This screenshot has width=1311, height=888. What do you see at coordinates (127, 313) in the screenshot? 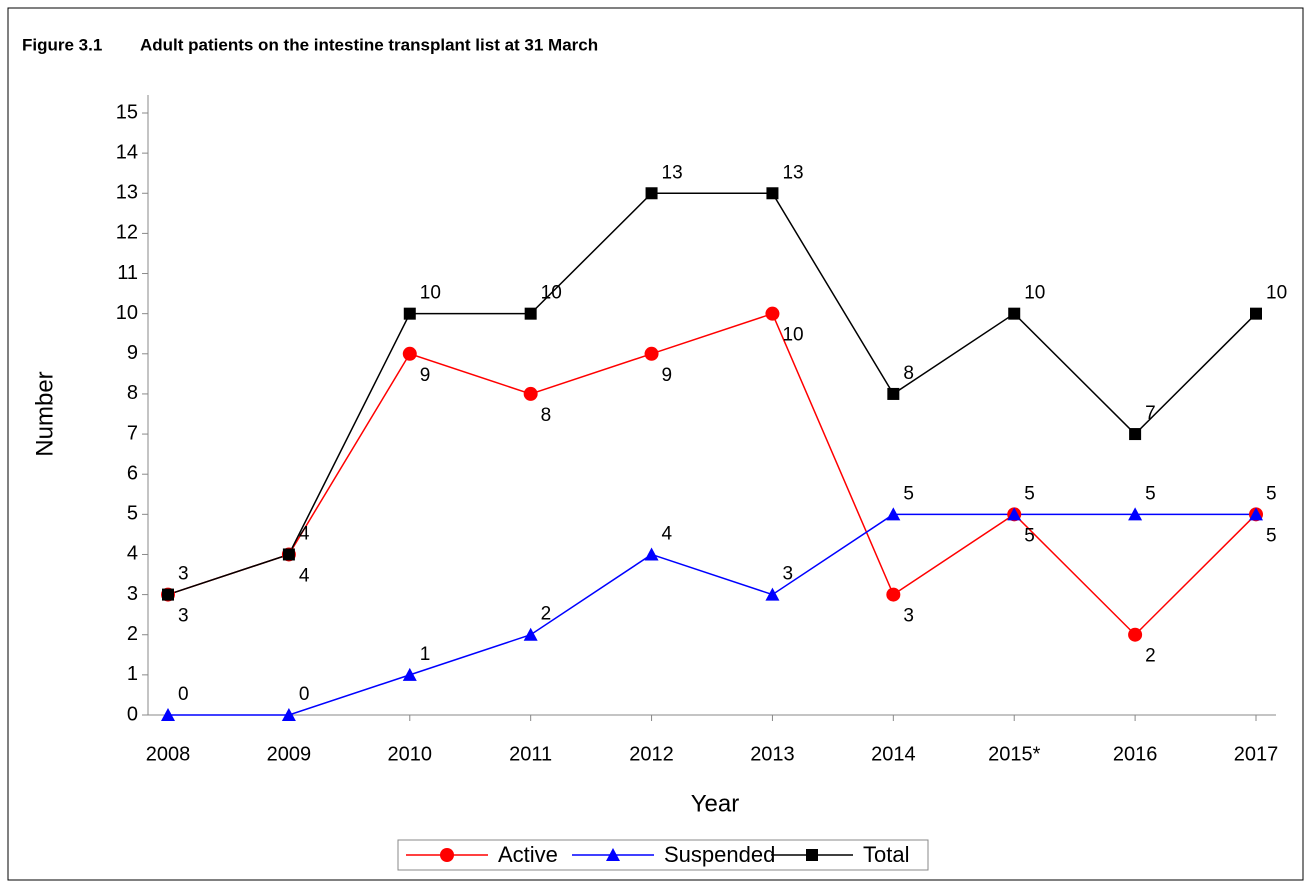
I see `y-tick-label: 10` at bounding box center [127, 313].